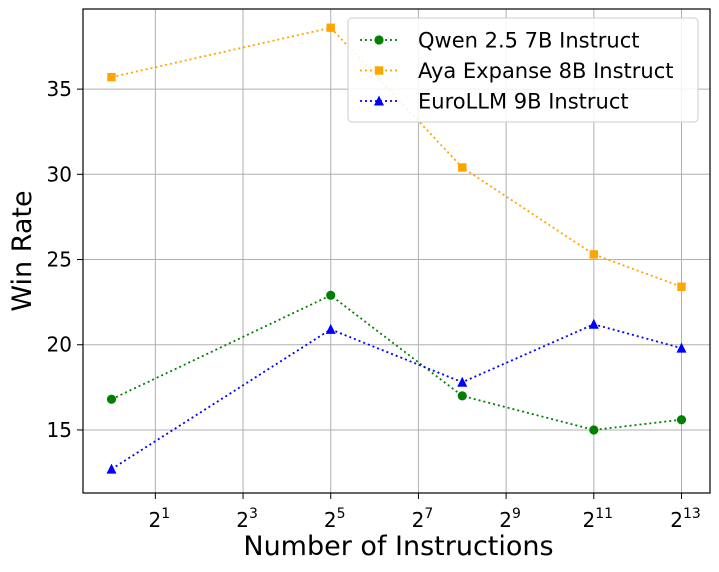 This screenshot has width=719, height=572. What do you see at coordinates (59, 260) in the screenshot?
I see `y-tick-label: 25` at bounding box center [59, 260].